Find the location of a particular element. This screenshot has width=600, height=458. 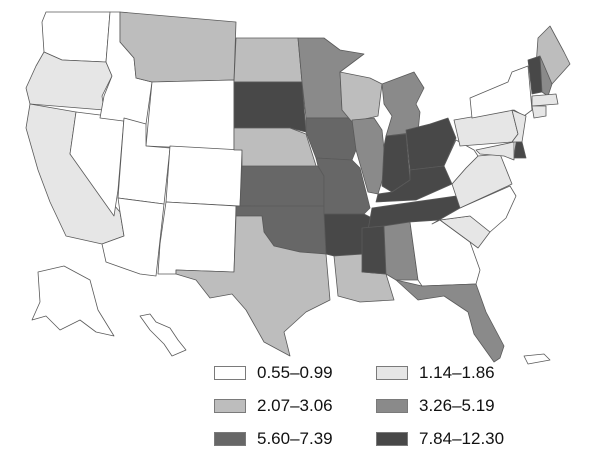

legend-item-class-6: 7.84–12.30 is located at coordinates (440, 439).